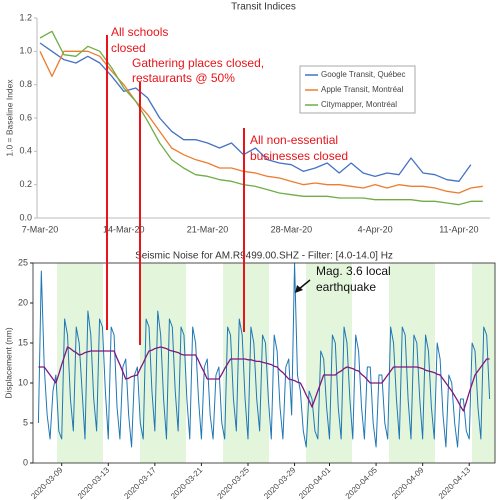 The height and width of the screenshot is (500, 503). Describe the element at coordinates (23, 342) in the screenshot. I see `y-tick-label: 15` at that location.